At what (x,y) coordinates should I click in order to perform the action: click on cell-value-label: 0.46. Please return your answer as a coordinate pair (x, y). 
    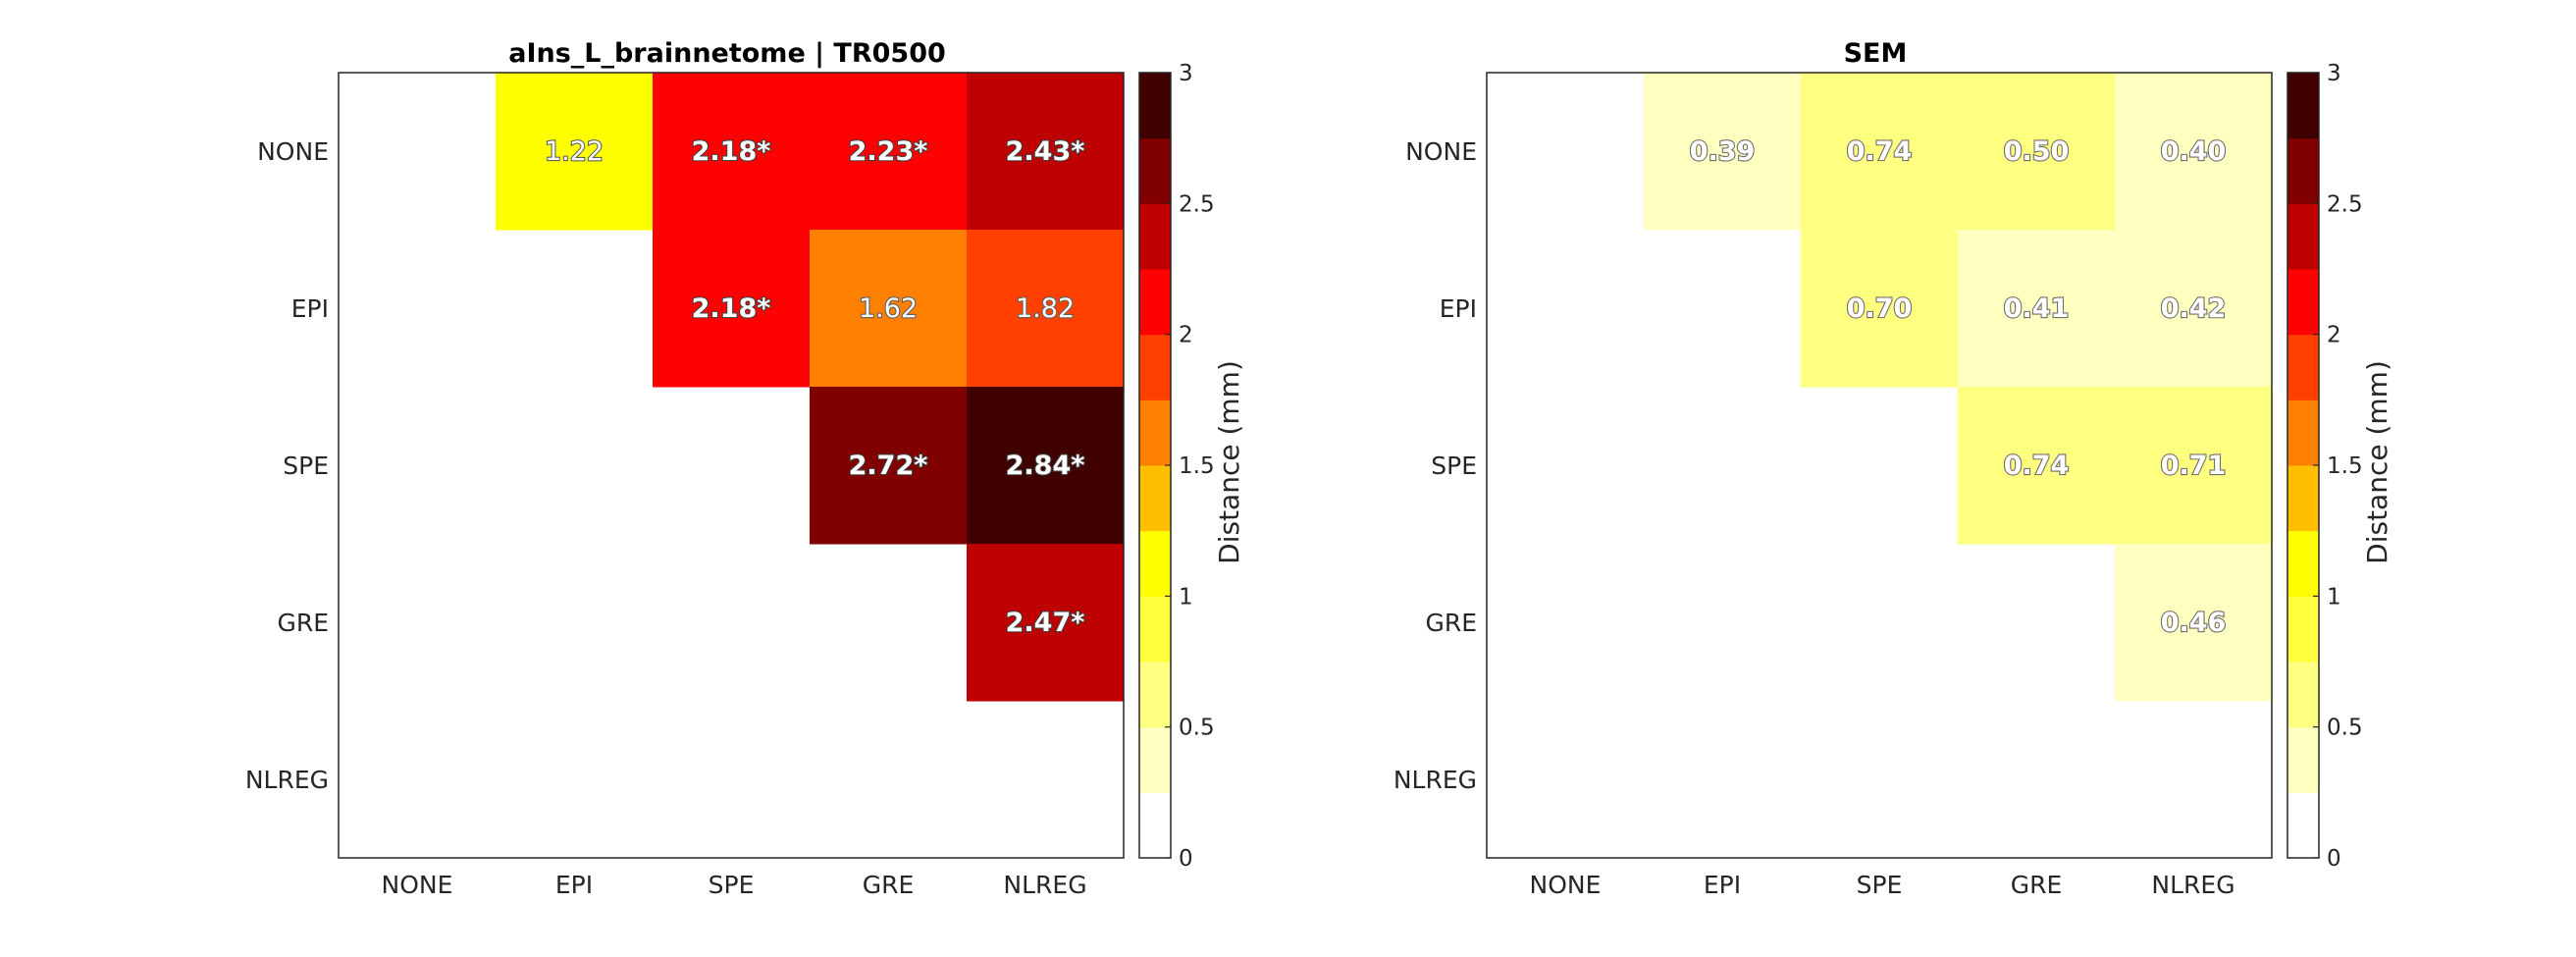
    Looking at the image, I should click on (2194, 623).